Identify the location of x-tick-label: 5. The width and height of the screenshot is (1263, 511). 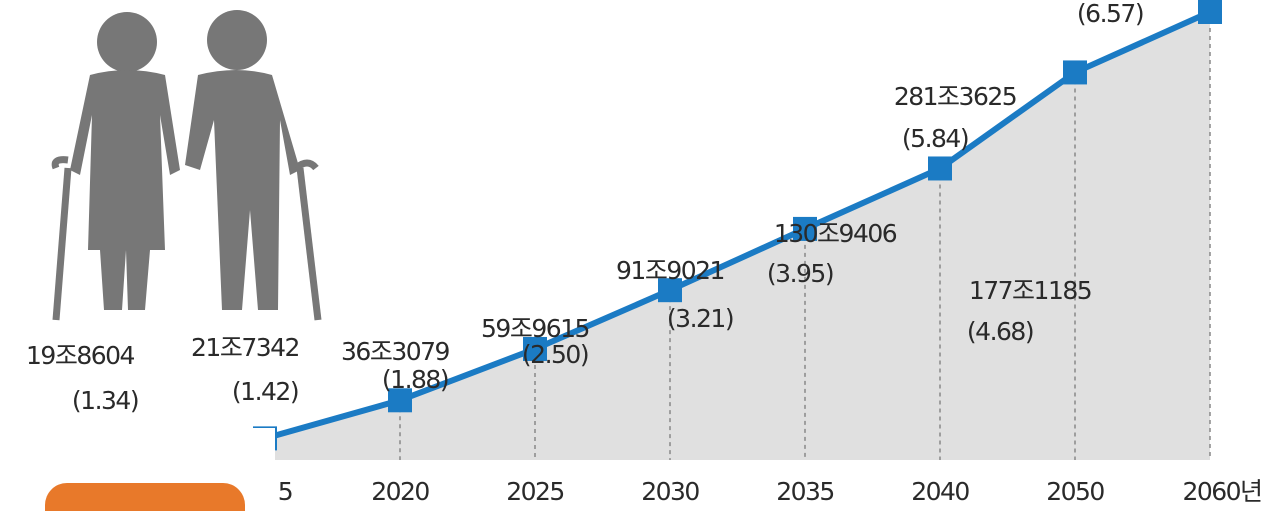
(285, 491).